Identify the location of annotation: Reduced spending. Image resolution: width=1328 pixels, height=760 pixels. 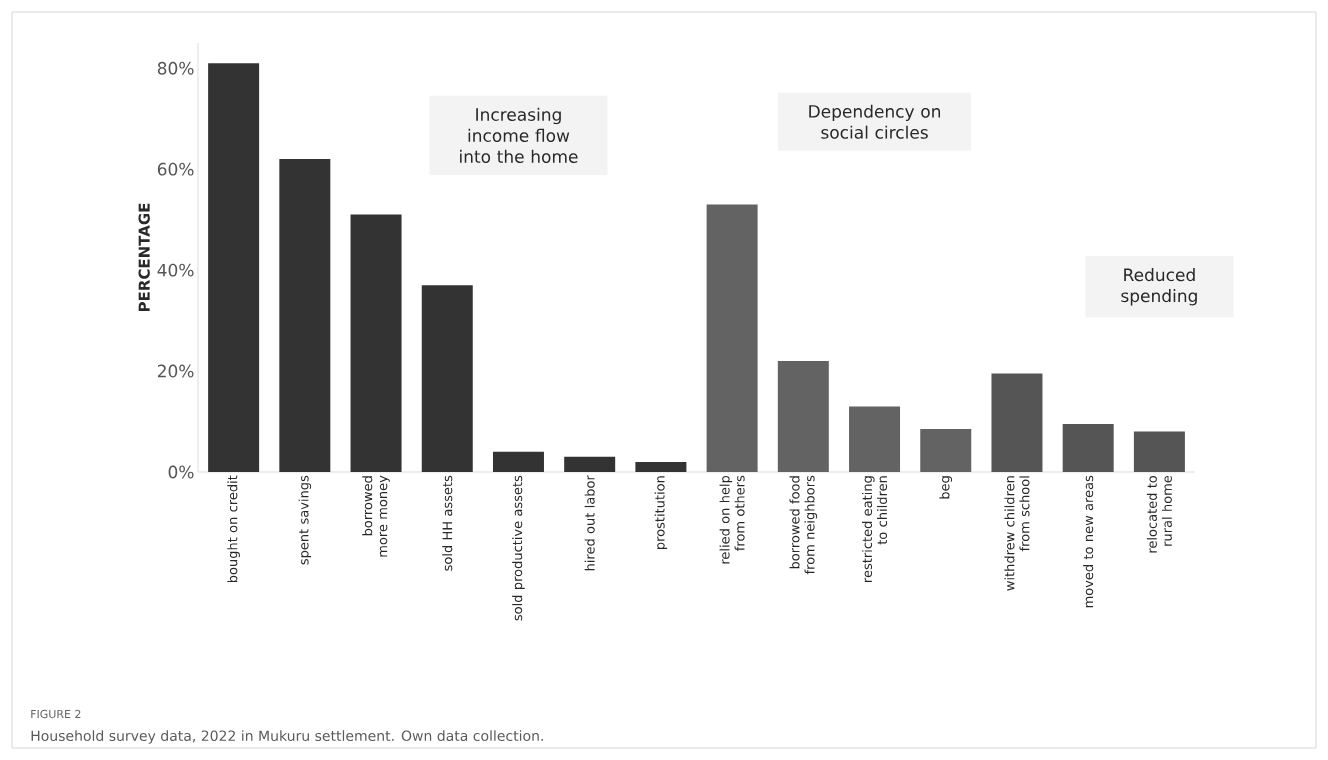
(1159, 287).